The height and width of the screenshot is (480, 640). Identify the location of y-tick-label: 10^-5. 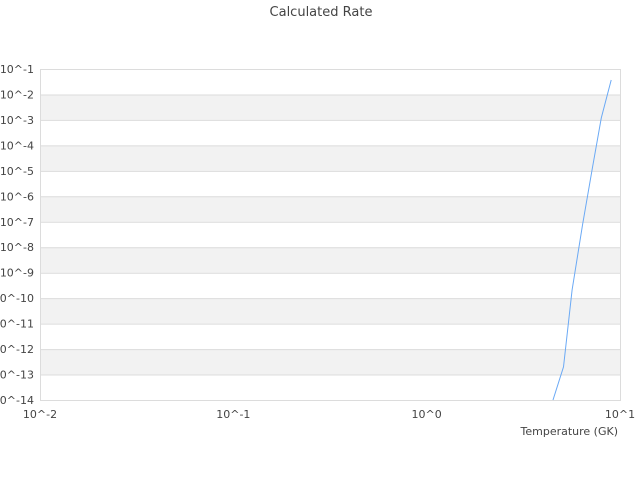
(17, 171).